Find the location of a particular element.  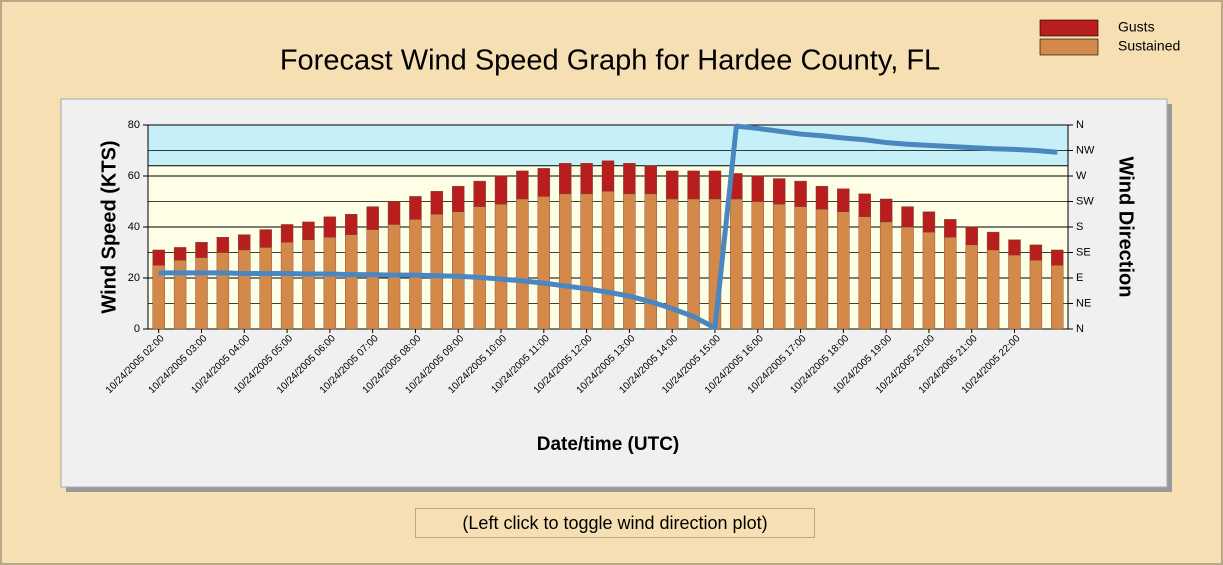

y2-tick-label: S is located at coordinates (1079, 227).